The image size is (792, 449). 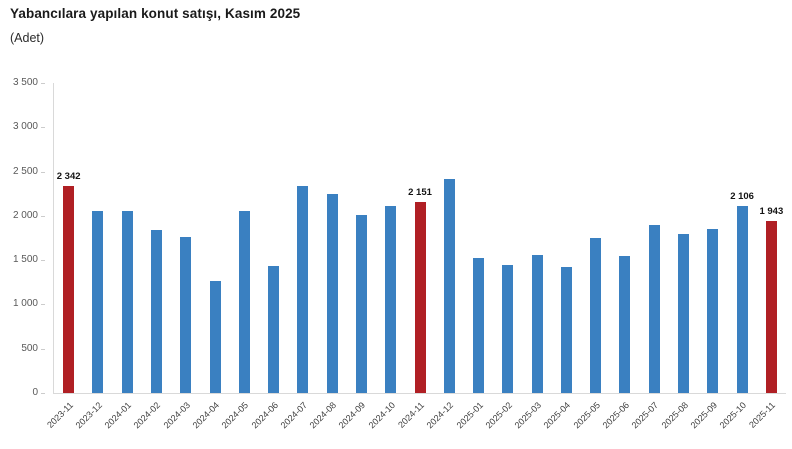 I want to click on data-label-2024-11: 2 151, so click(x=420, y=193).